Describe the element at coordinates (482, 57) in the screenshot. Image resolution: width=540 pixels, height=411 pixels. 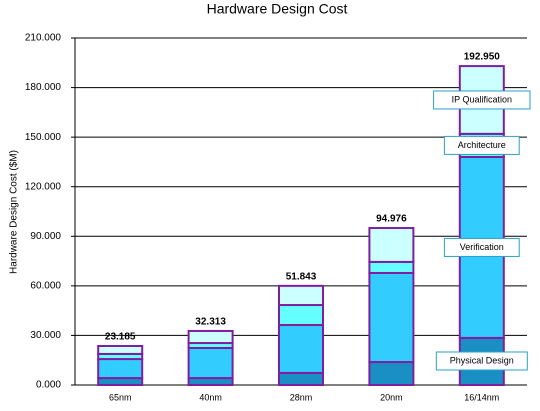
I see `total-label: 192.950` at that location.